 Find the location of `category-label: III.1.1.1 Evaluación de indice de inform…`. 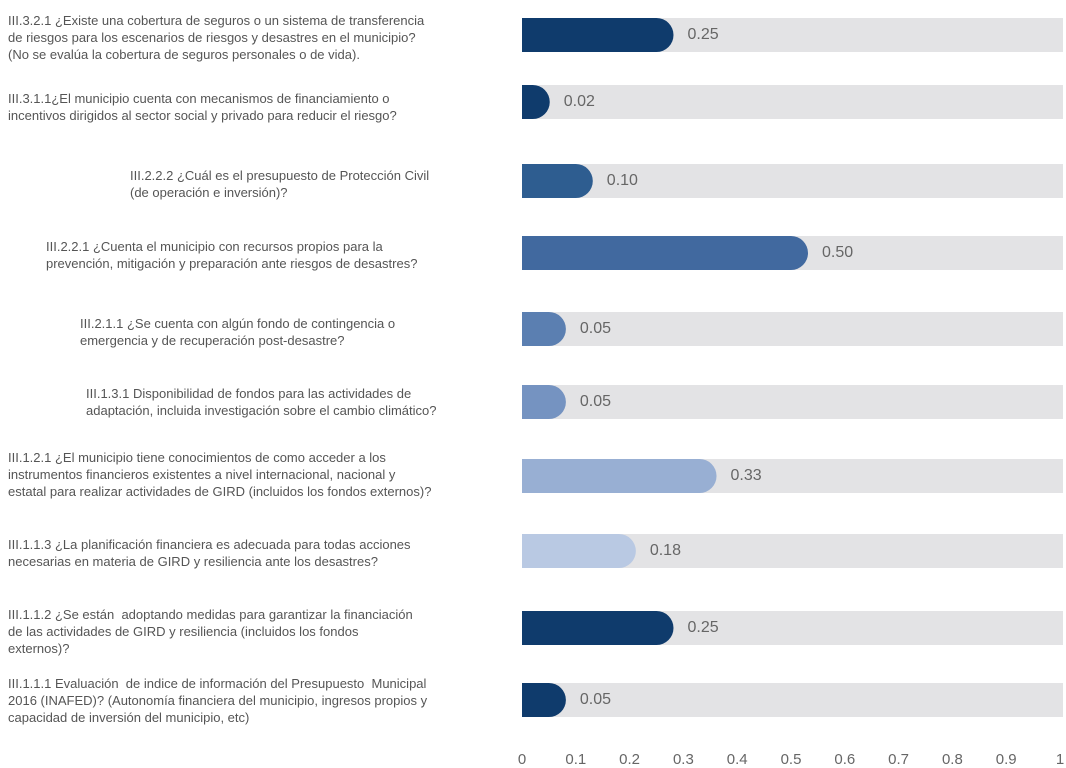

category-label: III.1.1.1 Evaluación de indice de inform… is located at coordinates (218, 700).